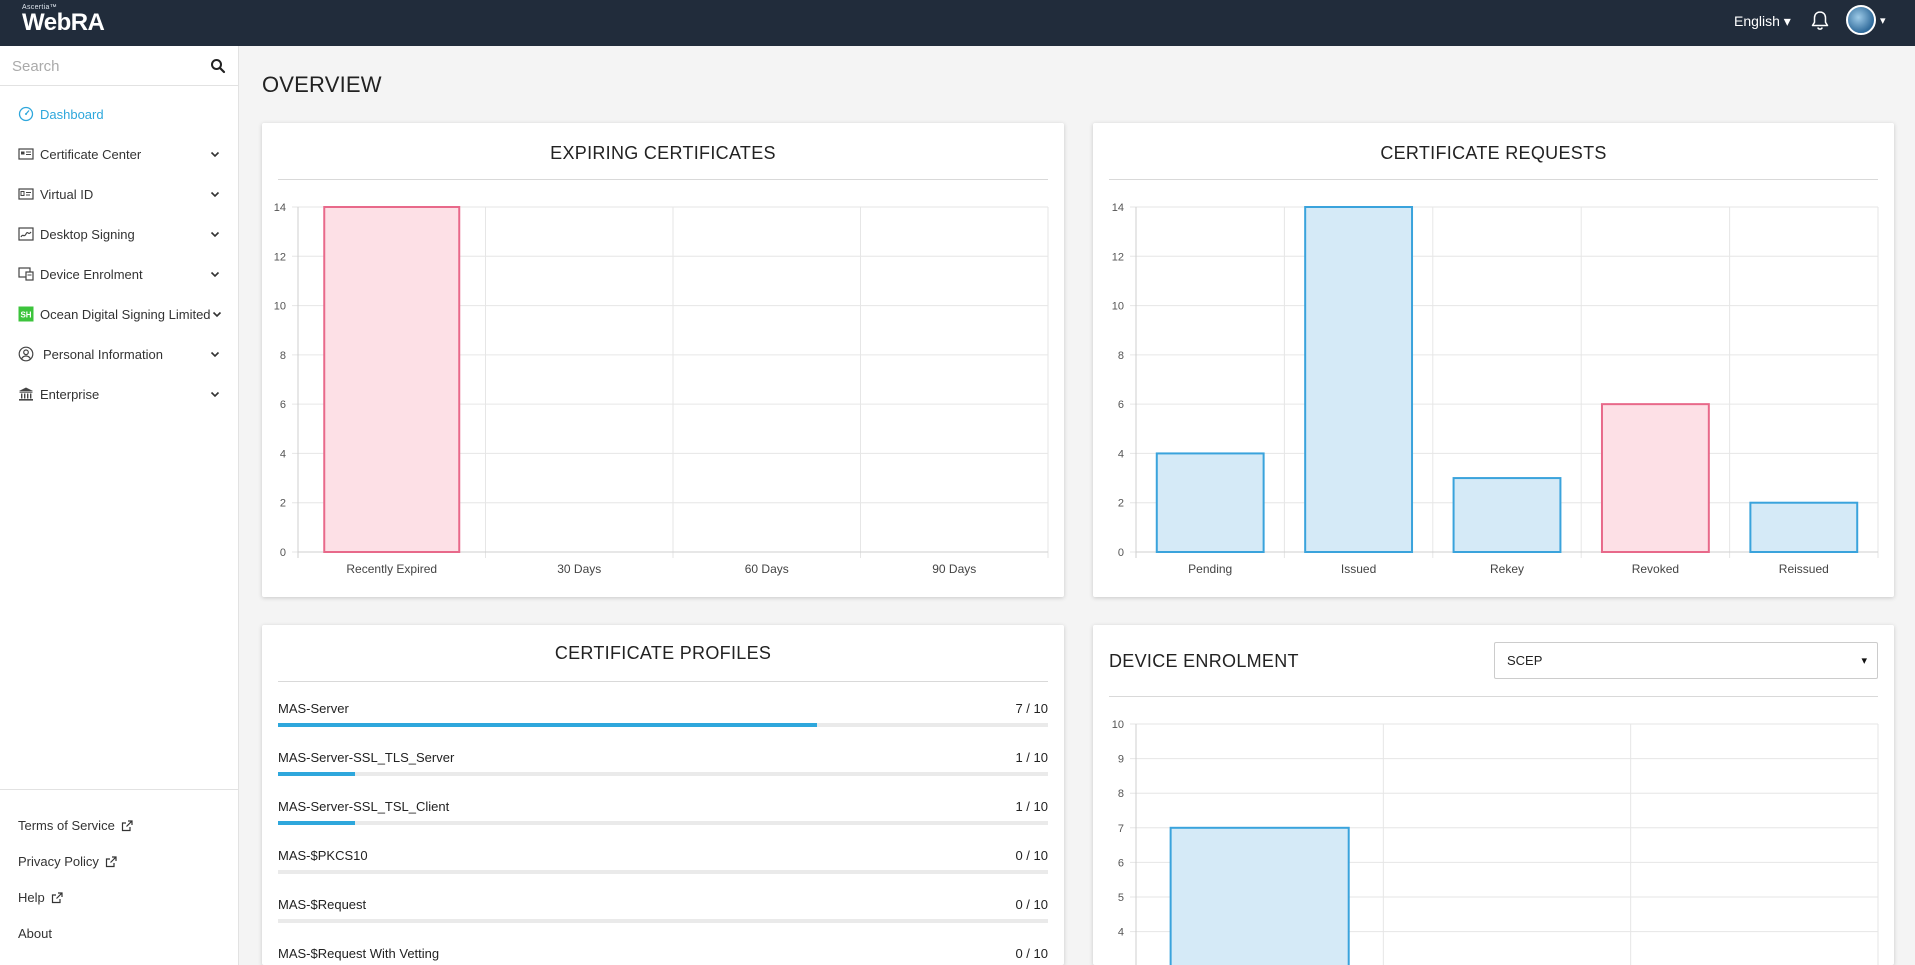 This screenshot has height=965, width=1915. Describe the element at coordinates (954, 569) in the screenshot. I see `x-tick-label: 90 Days` at that location.